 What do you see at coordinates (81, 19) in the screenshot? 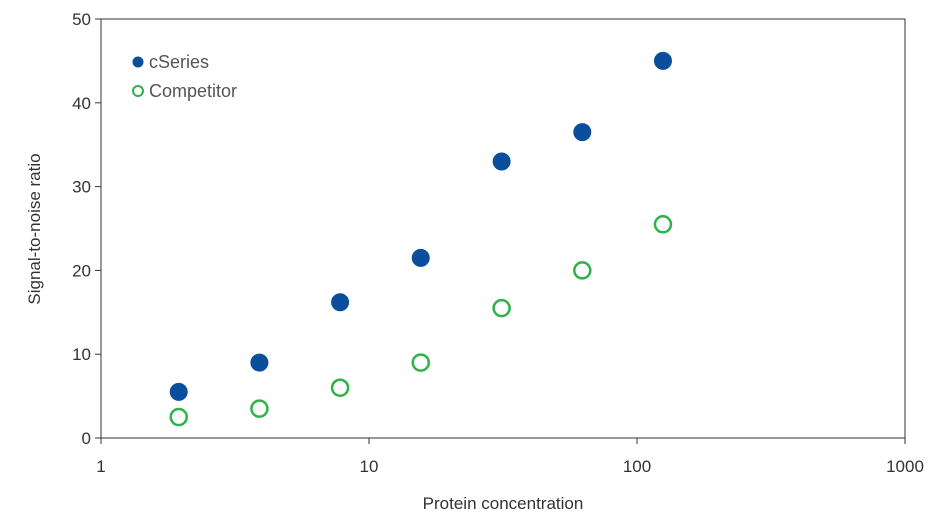
I see `y-tick-label: 50` at bounding box center [81, 19].